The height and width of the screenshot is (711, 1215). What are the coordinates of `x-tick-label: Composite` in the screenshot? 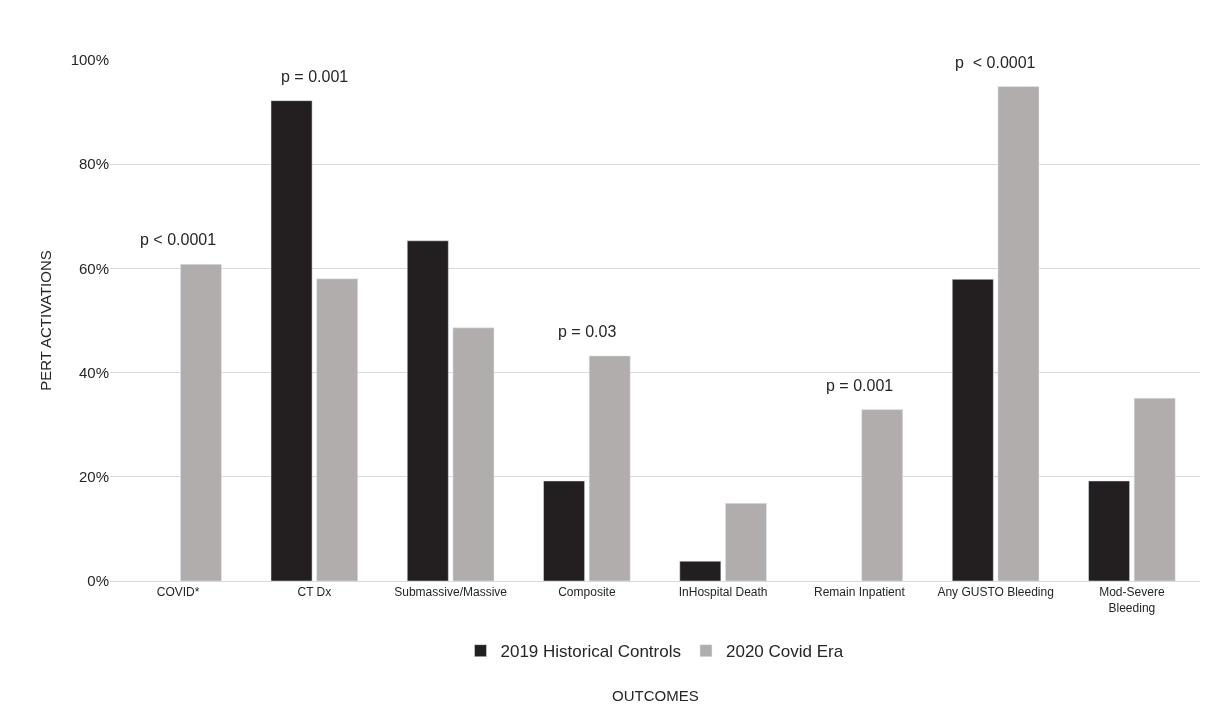 It's located at (587, 592).